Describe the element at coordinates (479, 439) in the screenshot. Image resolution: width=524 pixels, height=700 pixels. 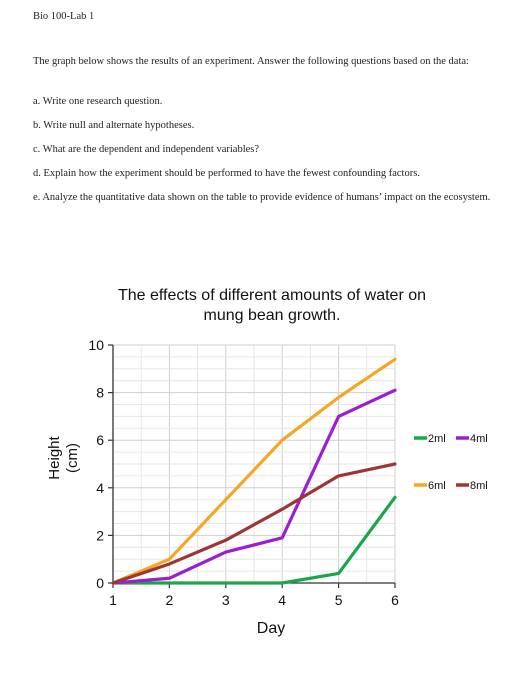
I see `legend-label-4ml: 4ml` at that location.